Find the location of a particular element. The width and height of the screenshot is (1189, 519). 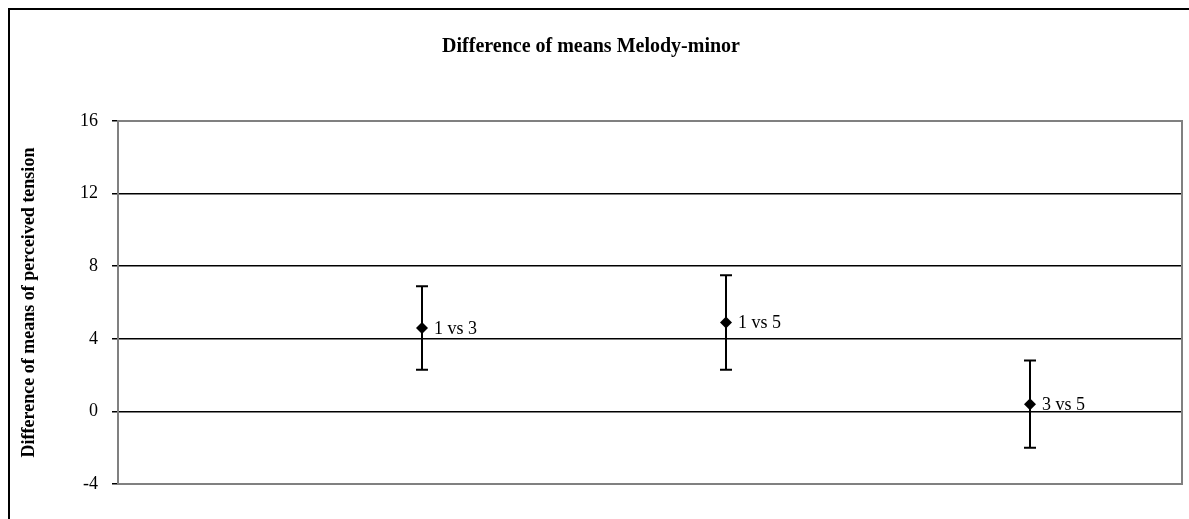

x-tick-label: 3 vs 5 is located at coordinates (1064, 403).